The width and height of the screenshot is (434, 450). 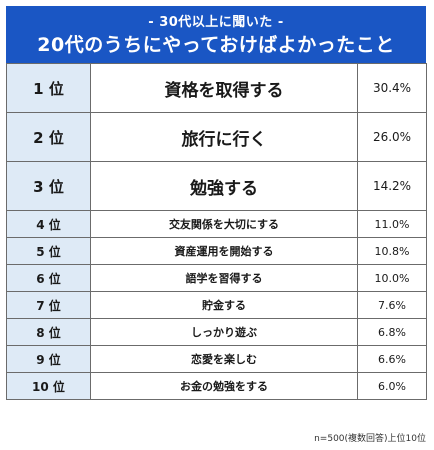 What do you see at coordinates (370, 439) in the screenshot?
I see `footnote: n=500(複数回答)上位10位` at bounding box center [370, 439].